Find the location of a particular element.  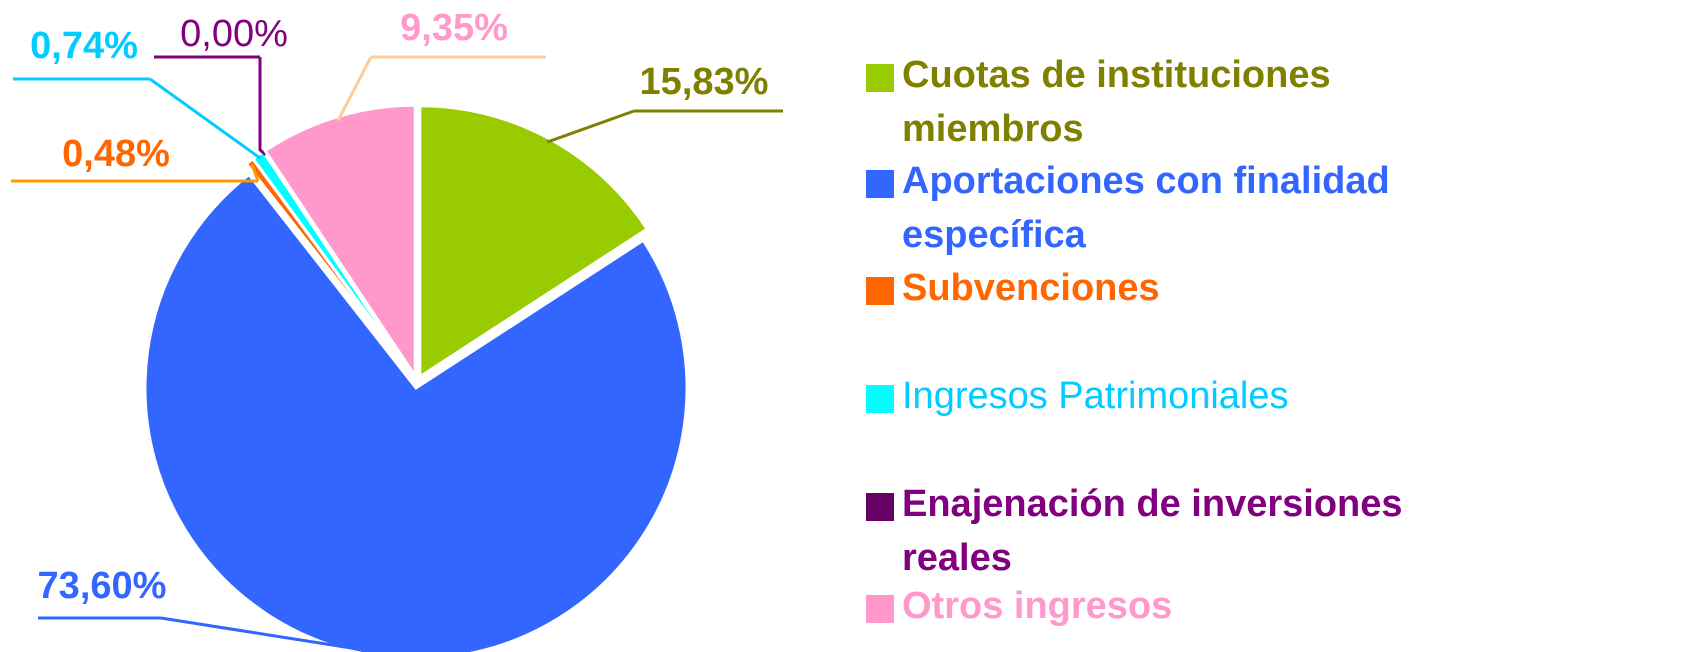

data-label: 0,48% is located at coordinates (116, 154).